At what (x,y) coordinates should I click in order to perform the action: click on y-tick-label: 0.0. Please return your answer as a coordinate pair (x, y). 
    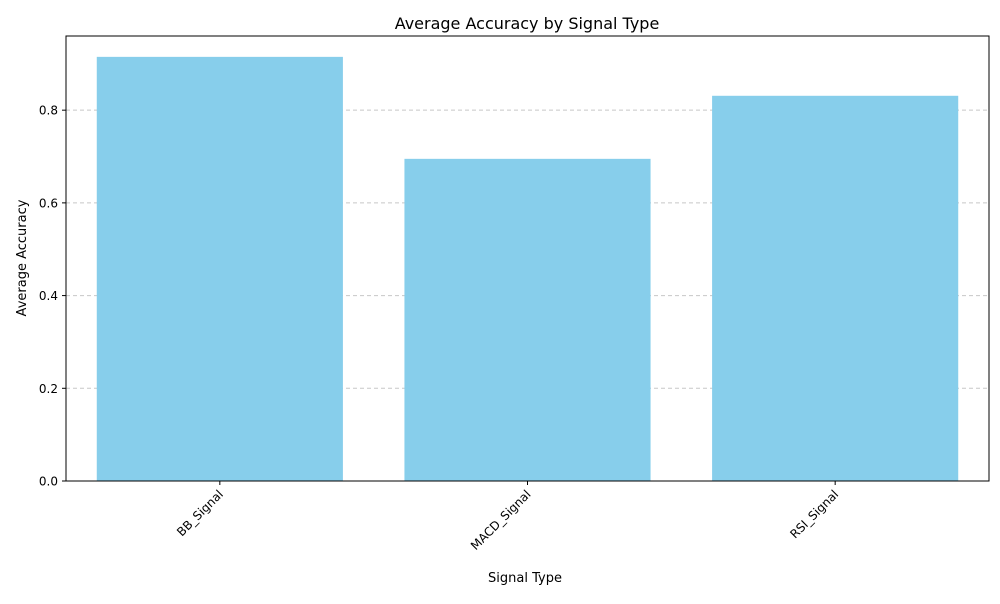
    Looking at the image, I should click on (48, 482).